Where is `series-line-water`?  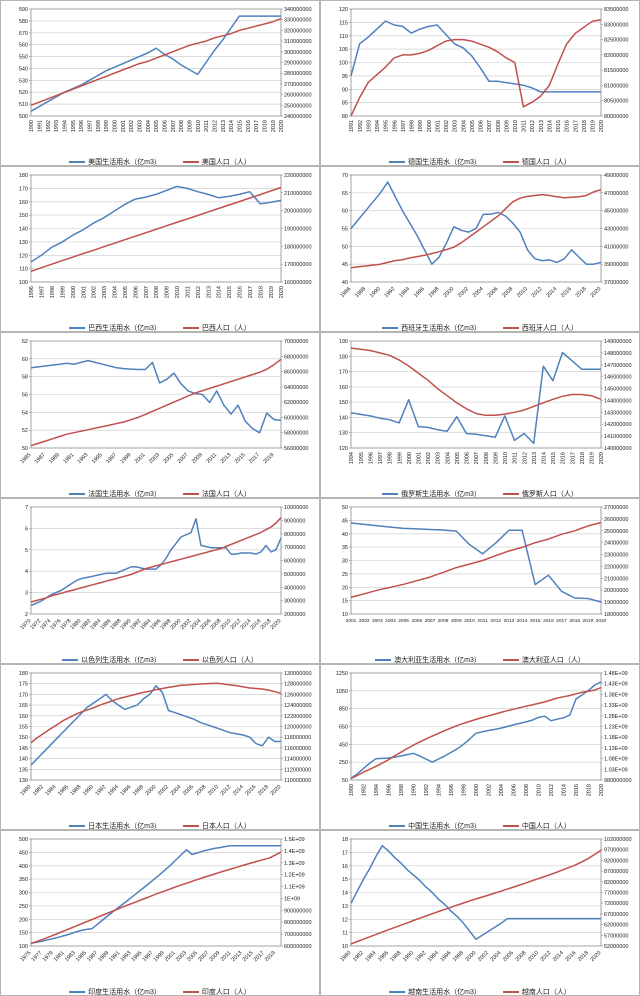
series-line-water is located at coordinates (156, 396).